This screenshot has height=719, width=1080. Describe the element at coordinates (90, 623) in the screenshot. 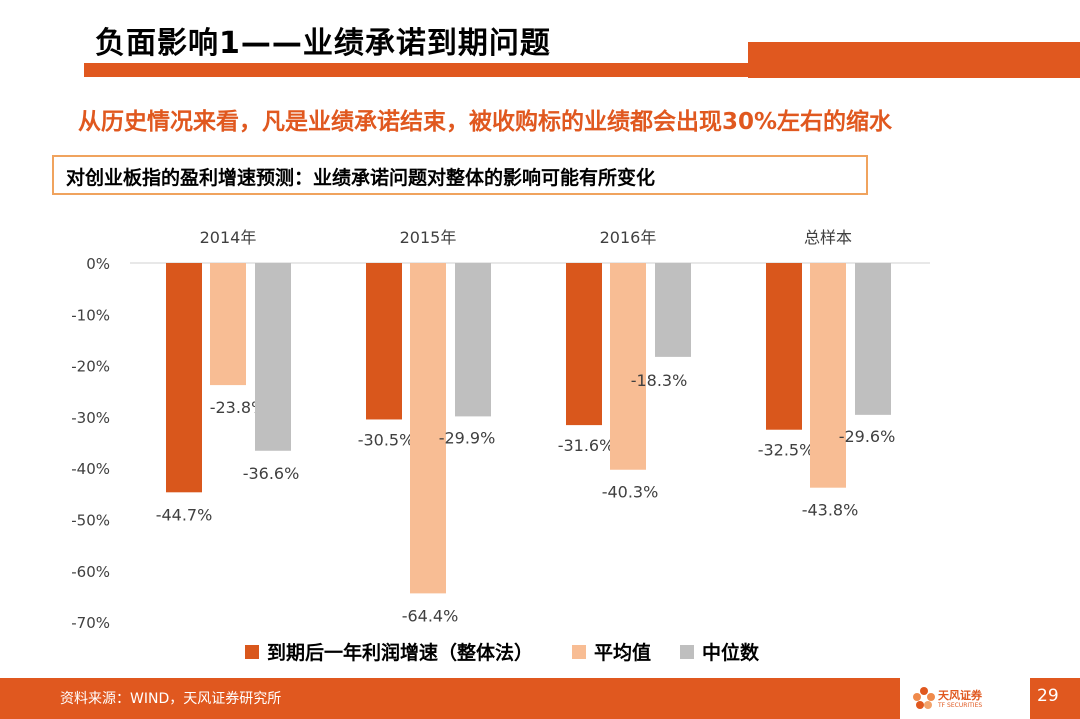

I see `y-tick-label: -70%` at that location.